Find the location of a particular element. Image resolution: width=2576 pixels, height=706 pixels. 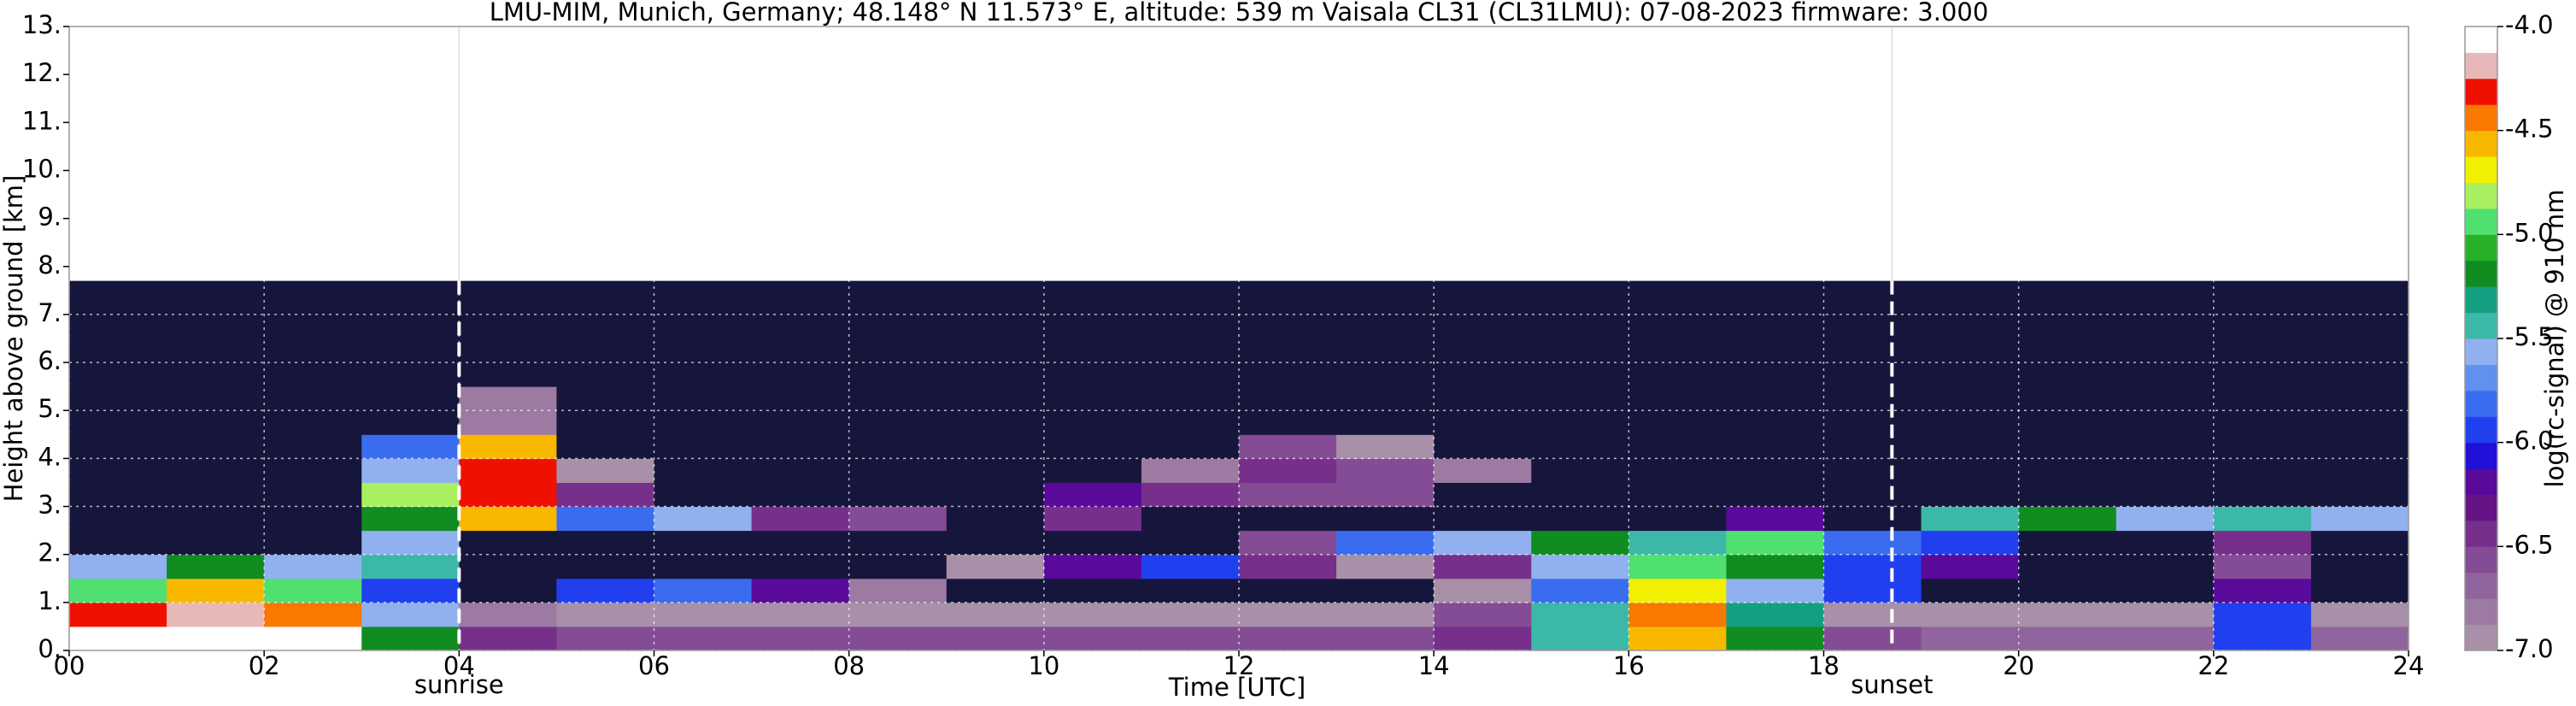

y-tick-label: 3. is located at coordinates (50, 505).